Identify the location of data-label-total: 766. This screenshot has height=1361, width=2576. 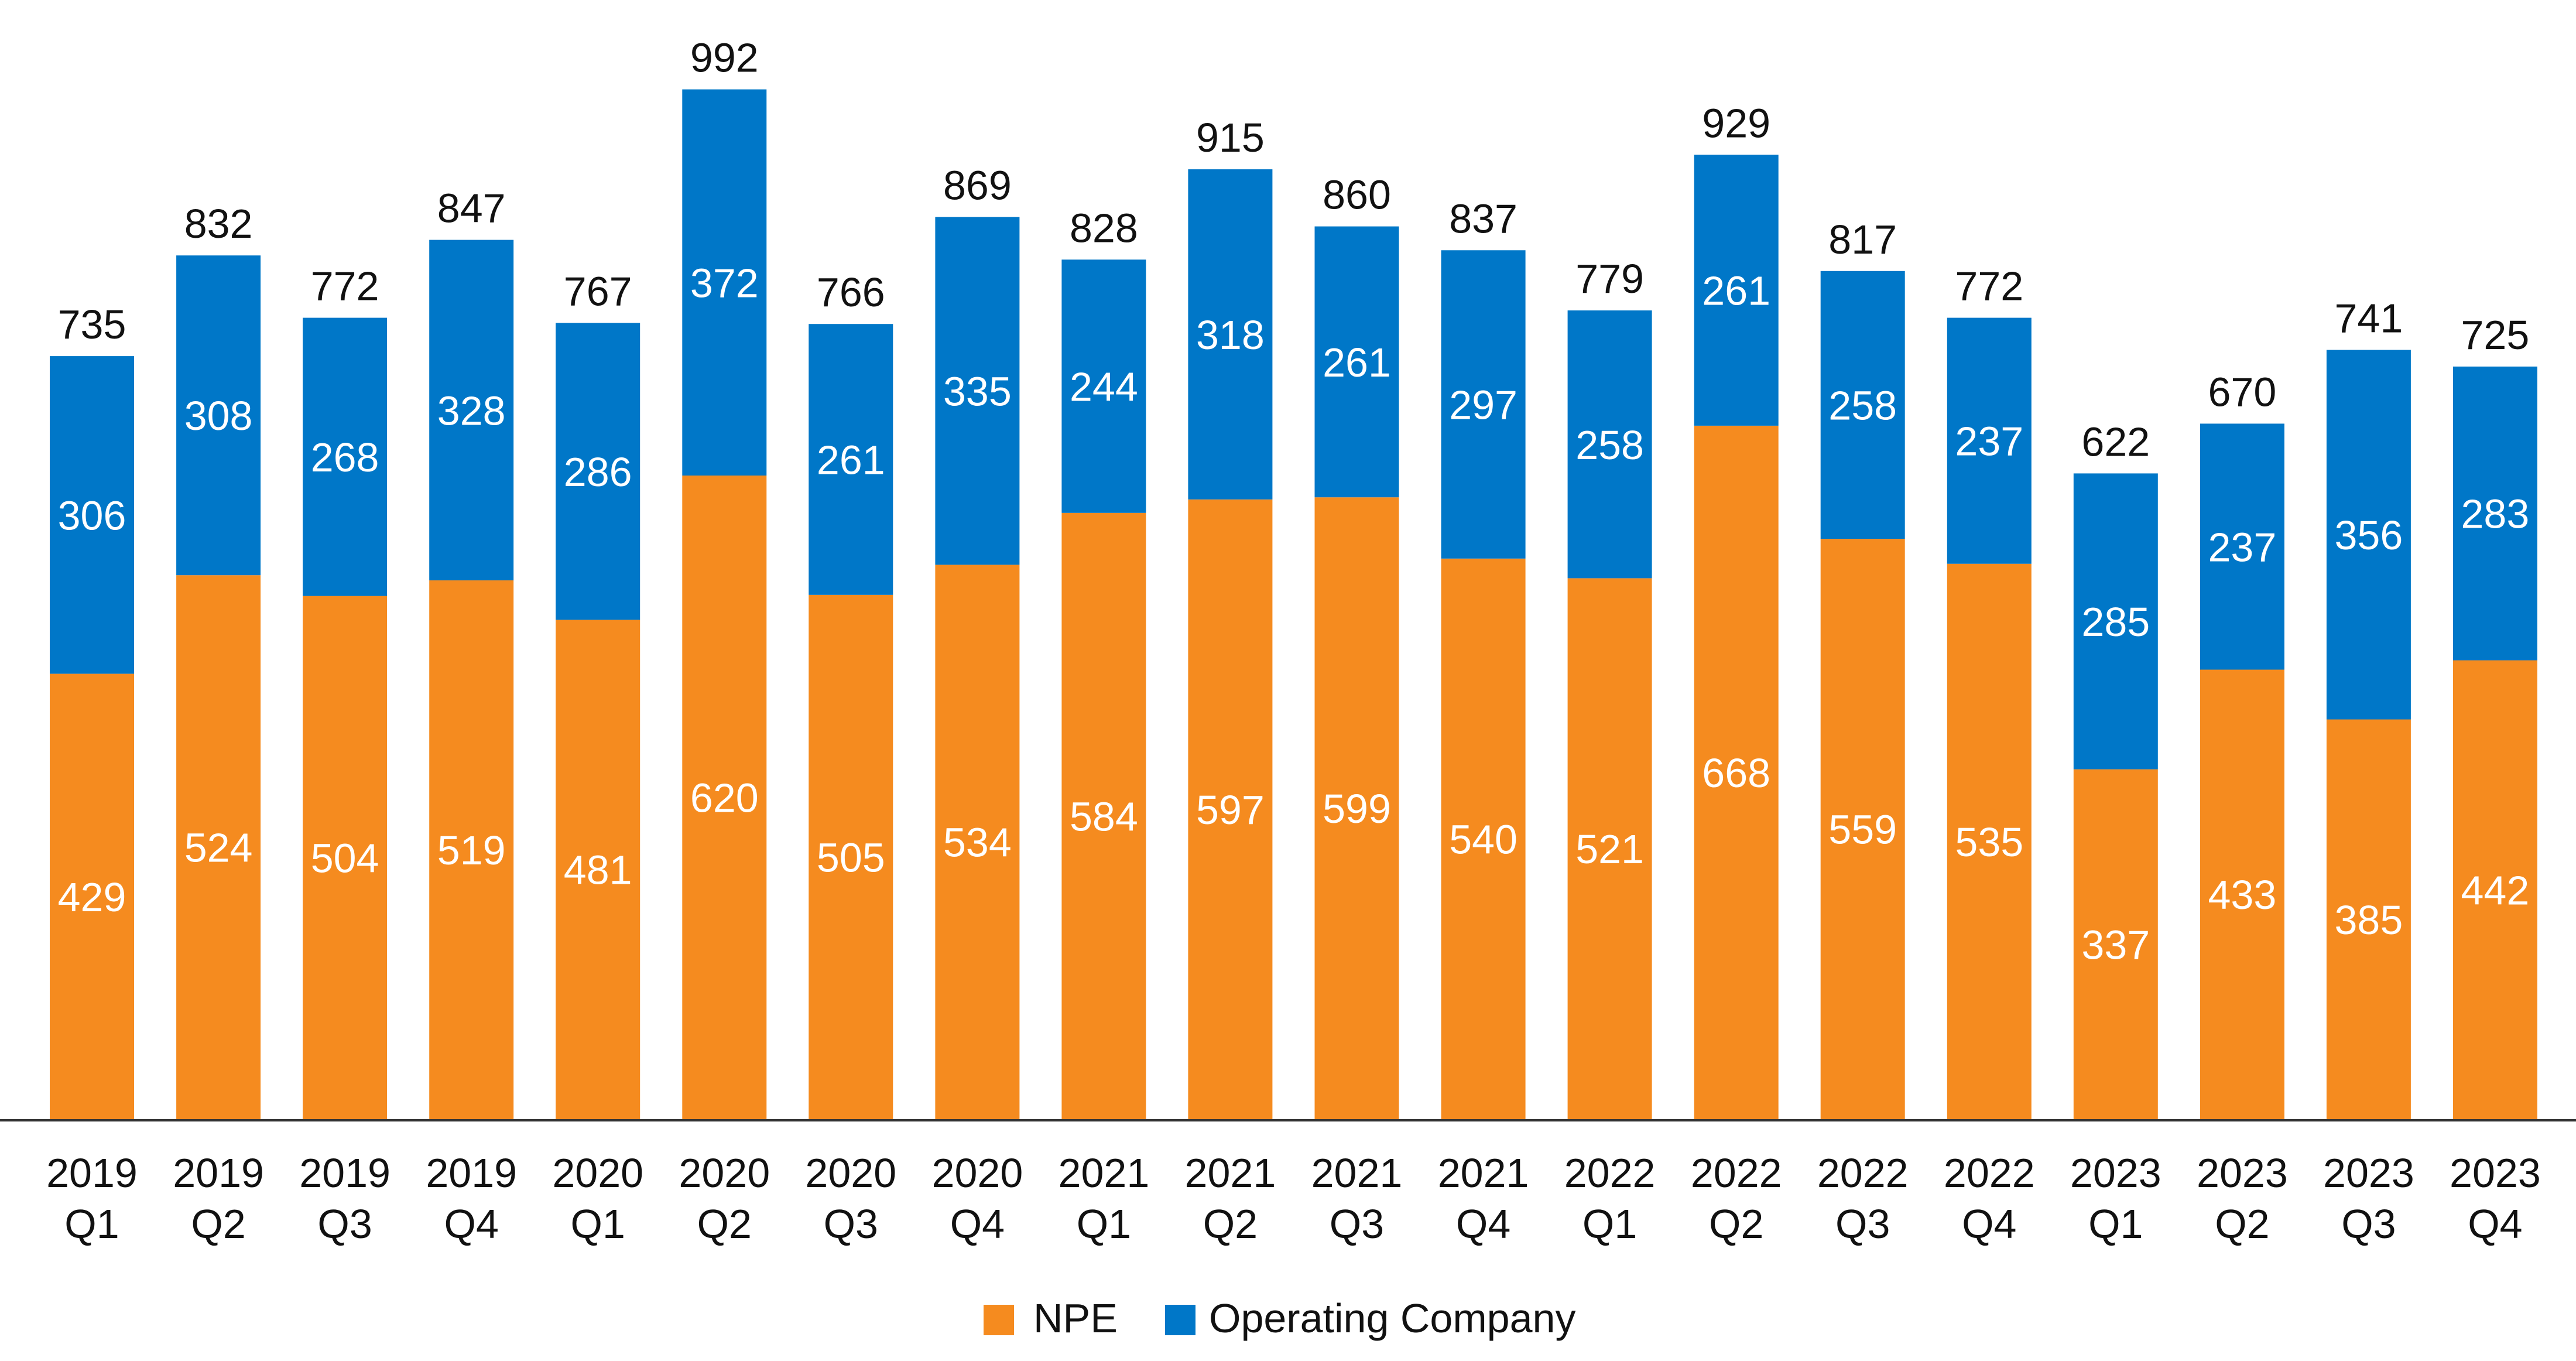
(851, 292).